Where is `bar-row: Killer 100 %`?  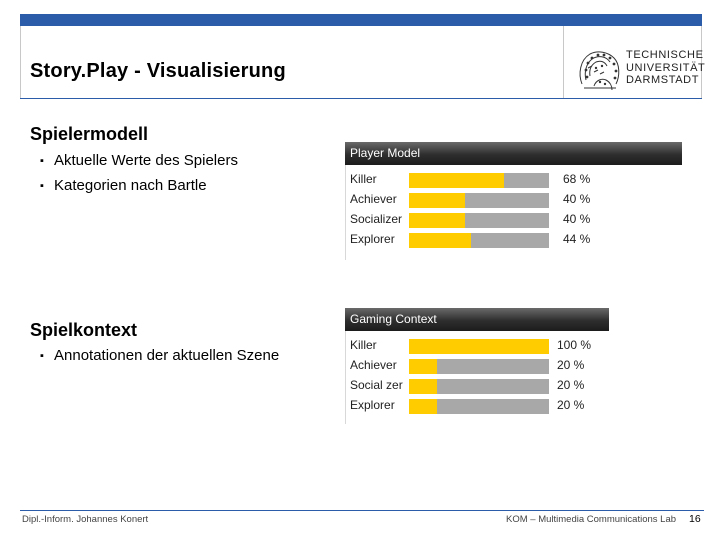 bar-row: Killer 100 % is located at coordinates (477, 346).